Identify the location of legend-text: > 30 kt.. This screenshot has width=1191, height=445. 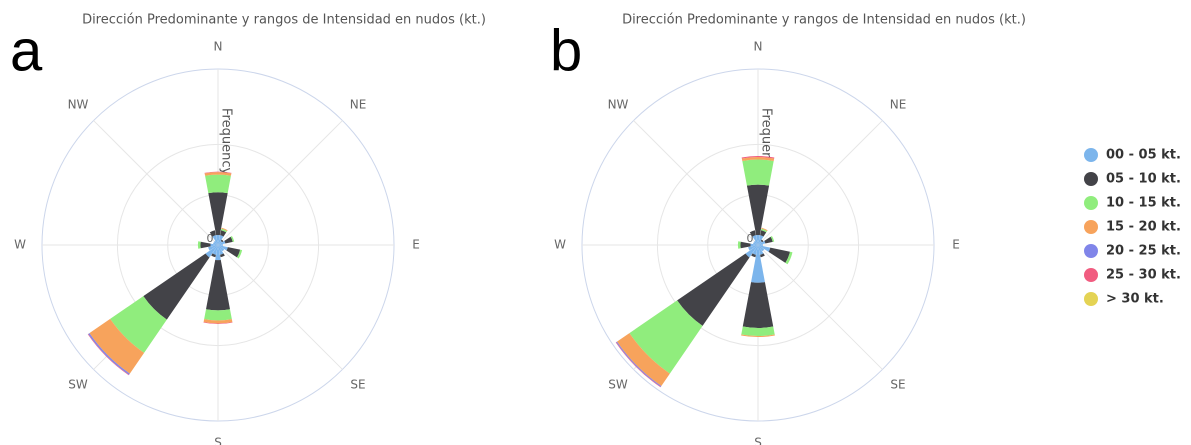
(1135, 299).